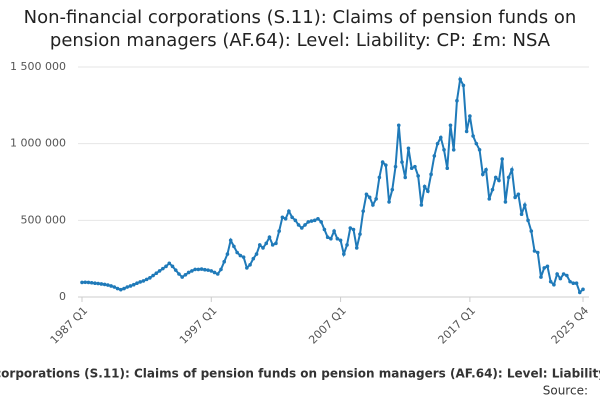 The height and width of the screenshot is (400, 600). What do you see at coordinates (38, 66) in the screenshot?
I see `y-tick-label: 1 500 000` at bounding box center [38, 66].